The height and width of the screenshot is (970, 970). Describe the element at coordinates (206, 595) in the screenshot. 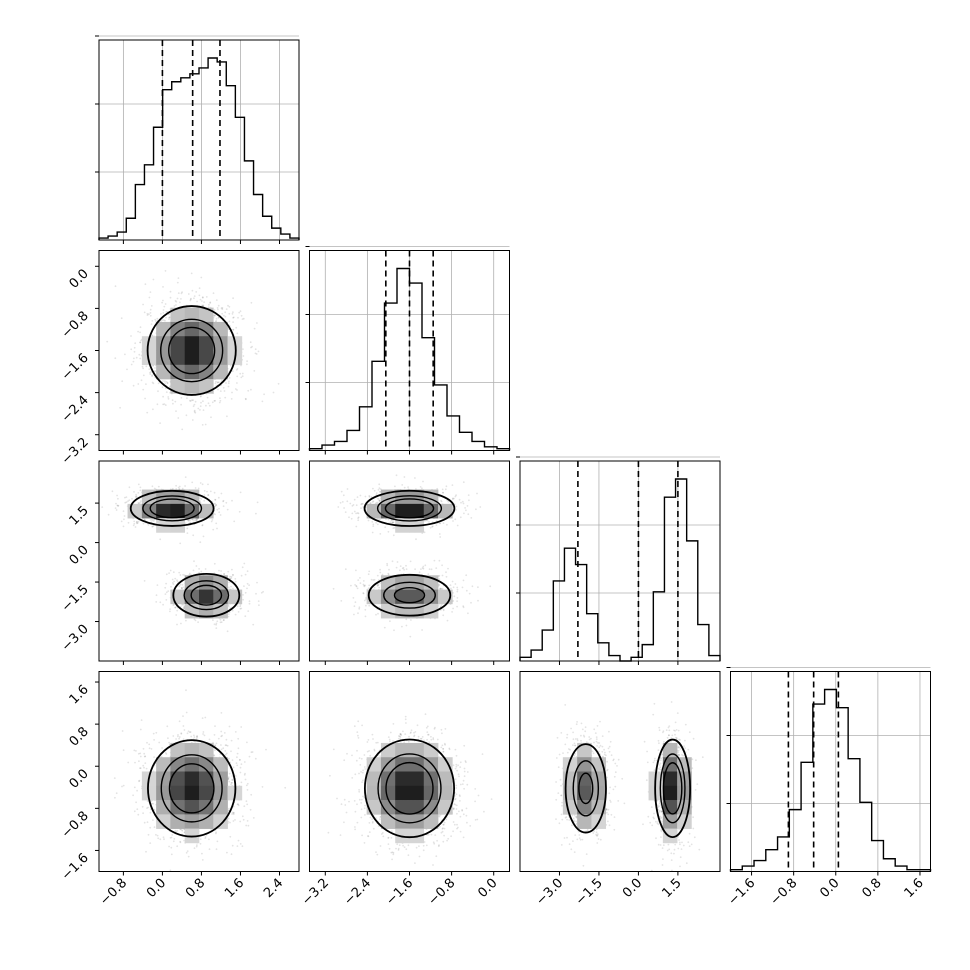

I see `contour-line` at that location.